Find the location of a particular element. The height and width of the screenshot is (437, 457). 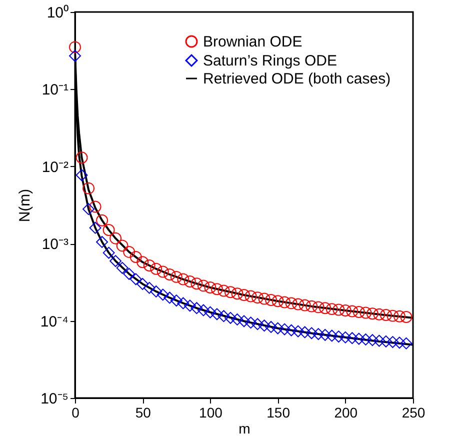

y-axis-title: N(m) is located at coordinates (25, 205).